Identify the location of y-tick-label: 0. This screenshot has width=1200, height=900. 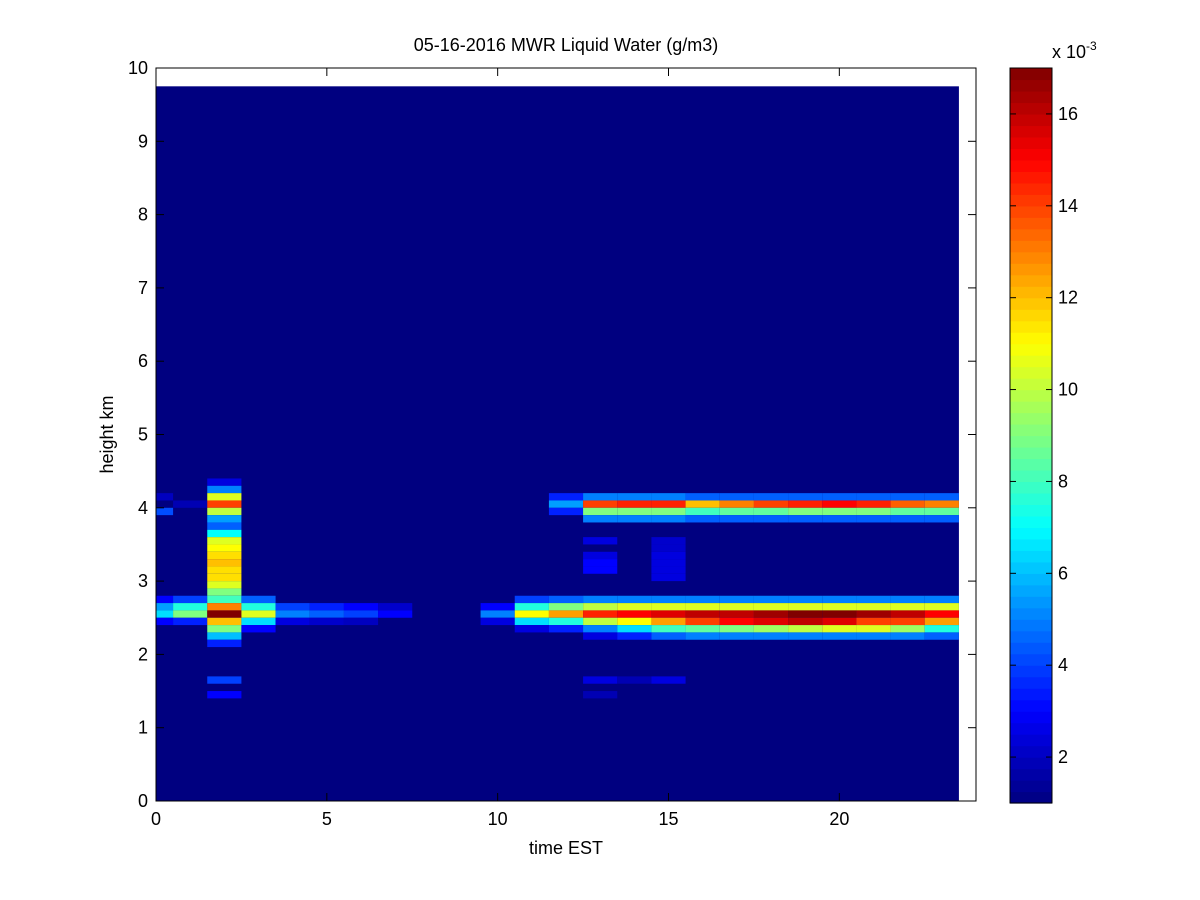
(143, 801).